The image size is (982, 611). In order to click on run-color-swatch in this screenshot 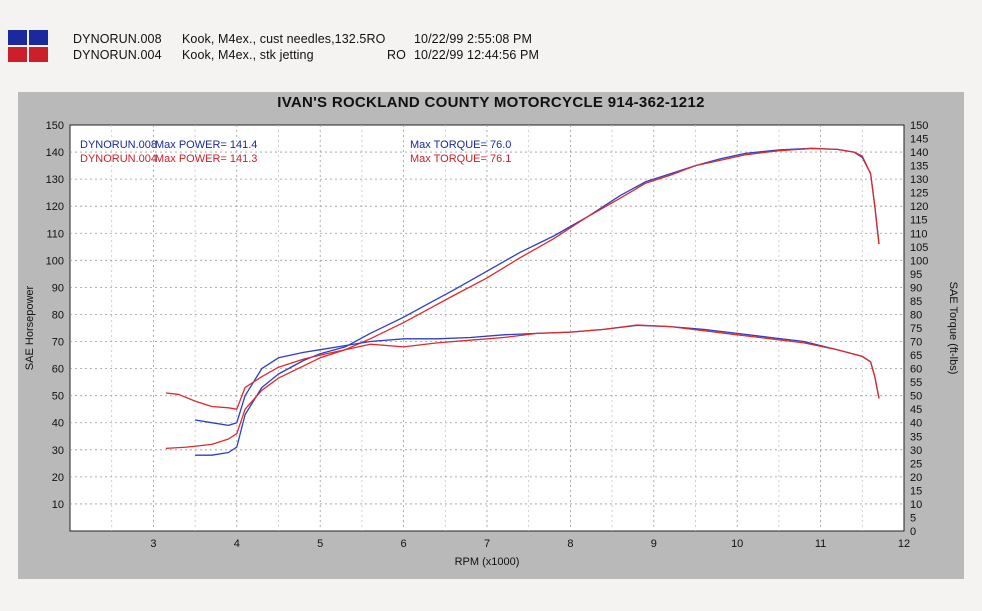, I will do `click(29, 47)`.